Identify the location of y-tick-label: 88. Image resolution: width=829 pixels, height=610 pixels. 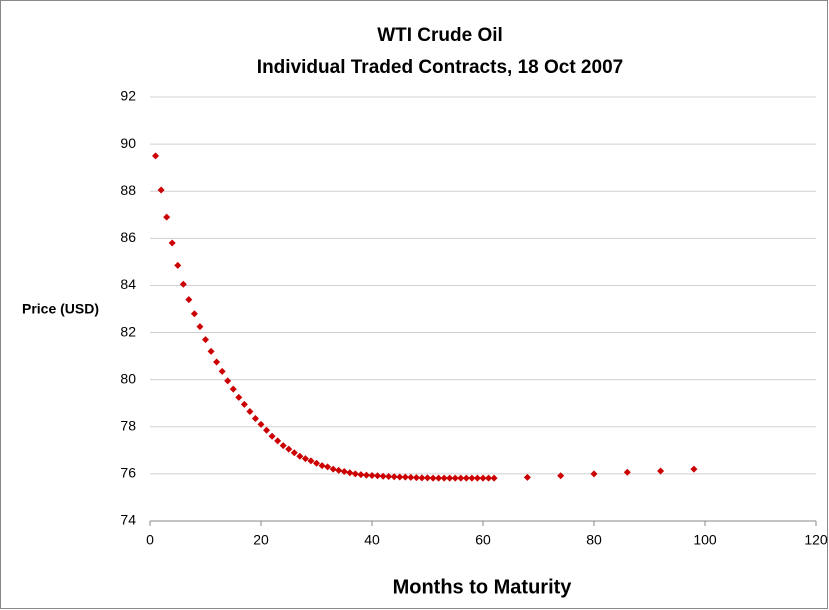
(128, 190).